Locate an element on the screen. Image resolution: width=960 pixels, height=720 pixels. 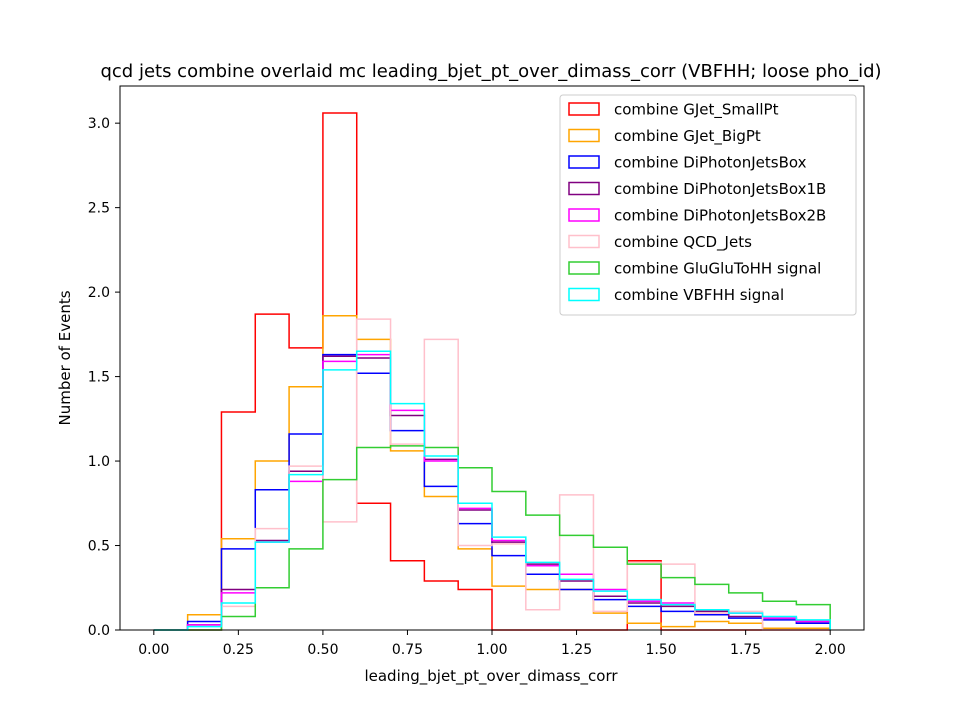
y-tick-label: 2.0 is located at coordinates (99, 293).